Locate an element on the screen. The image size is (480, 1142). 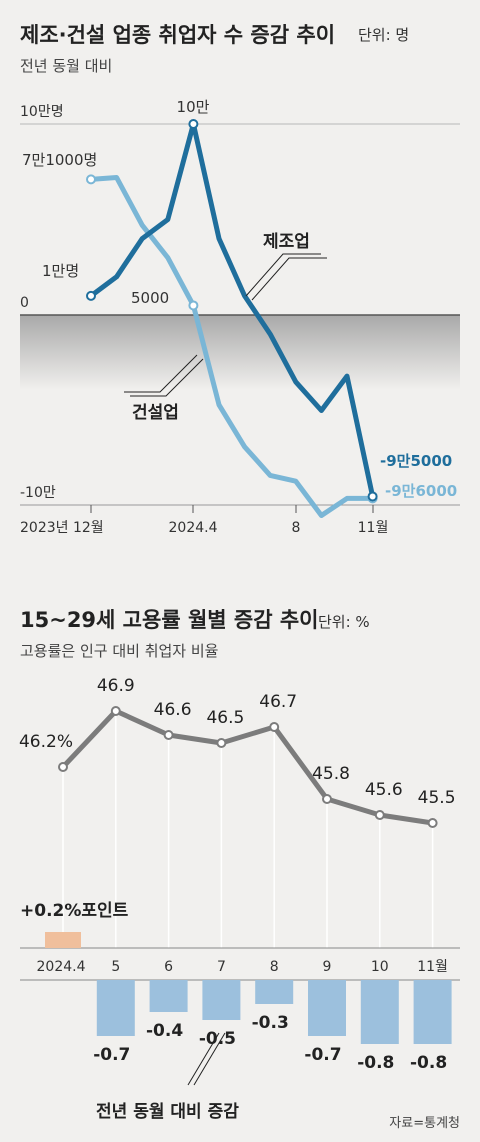
yoy-change-label: -0.4 is located at coordinates (164, 1031).